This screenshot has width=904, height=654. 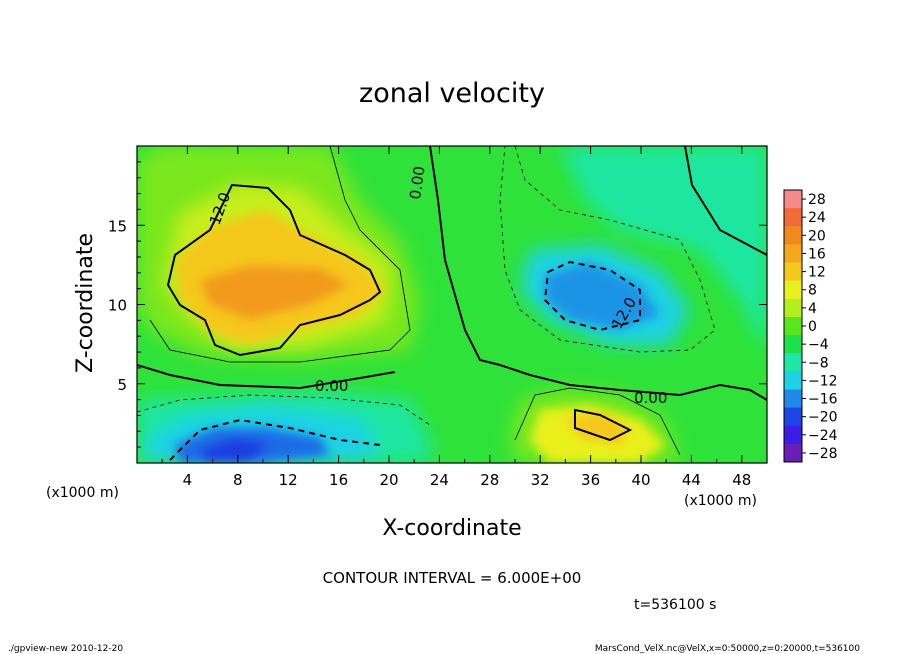 I want to click on y-tick-label: 15, so click(x=117, y=226).